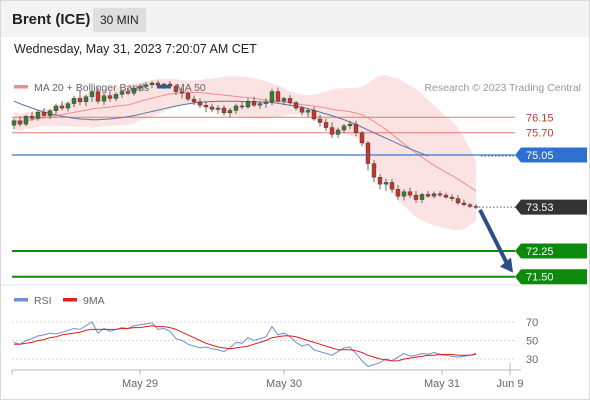  I want to click on ma50-line, so click(221, 128).